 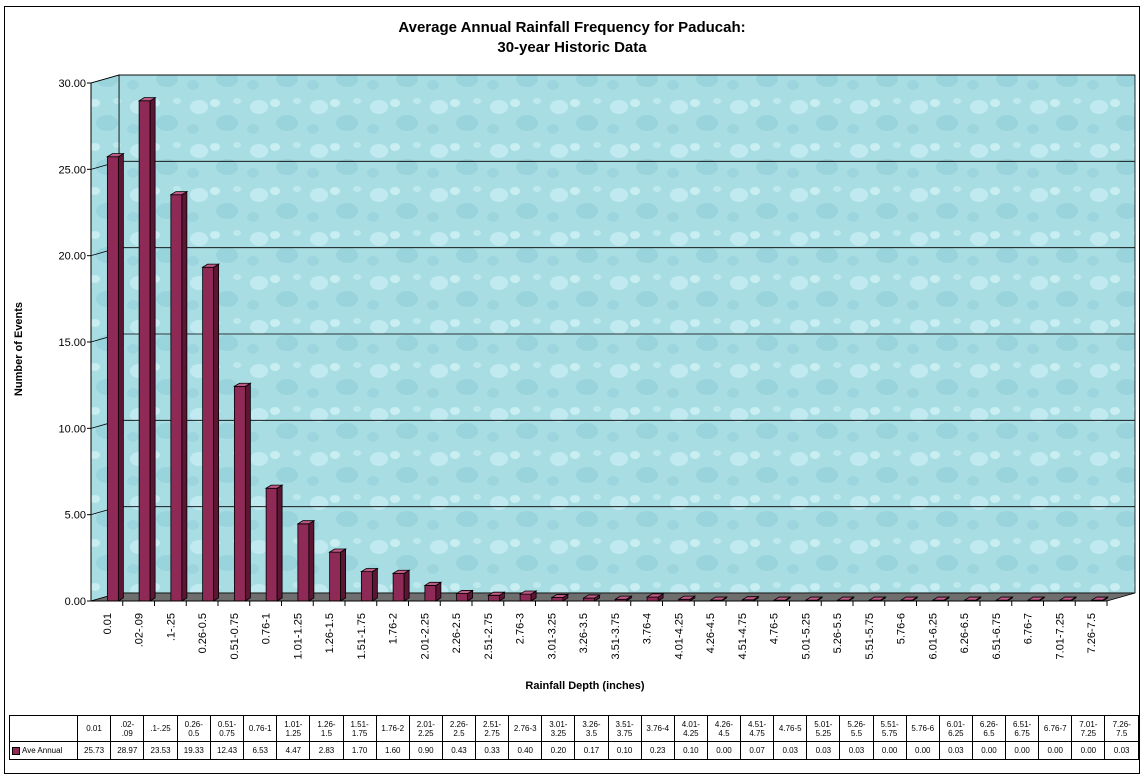 I want to click on y-tick-label: 10.00, so click(x=72, y=429).